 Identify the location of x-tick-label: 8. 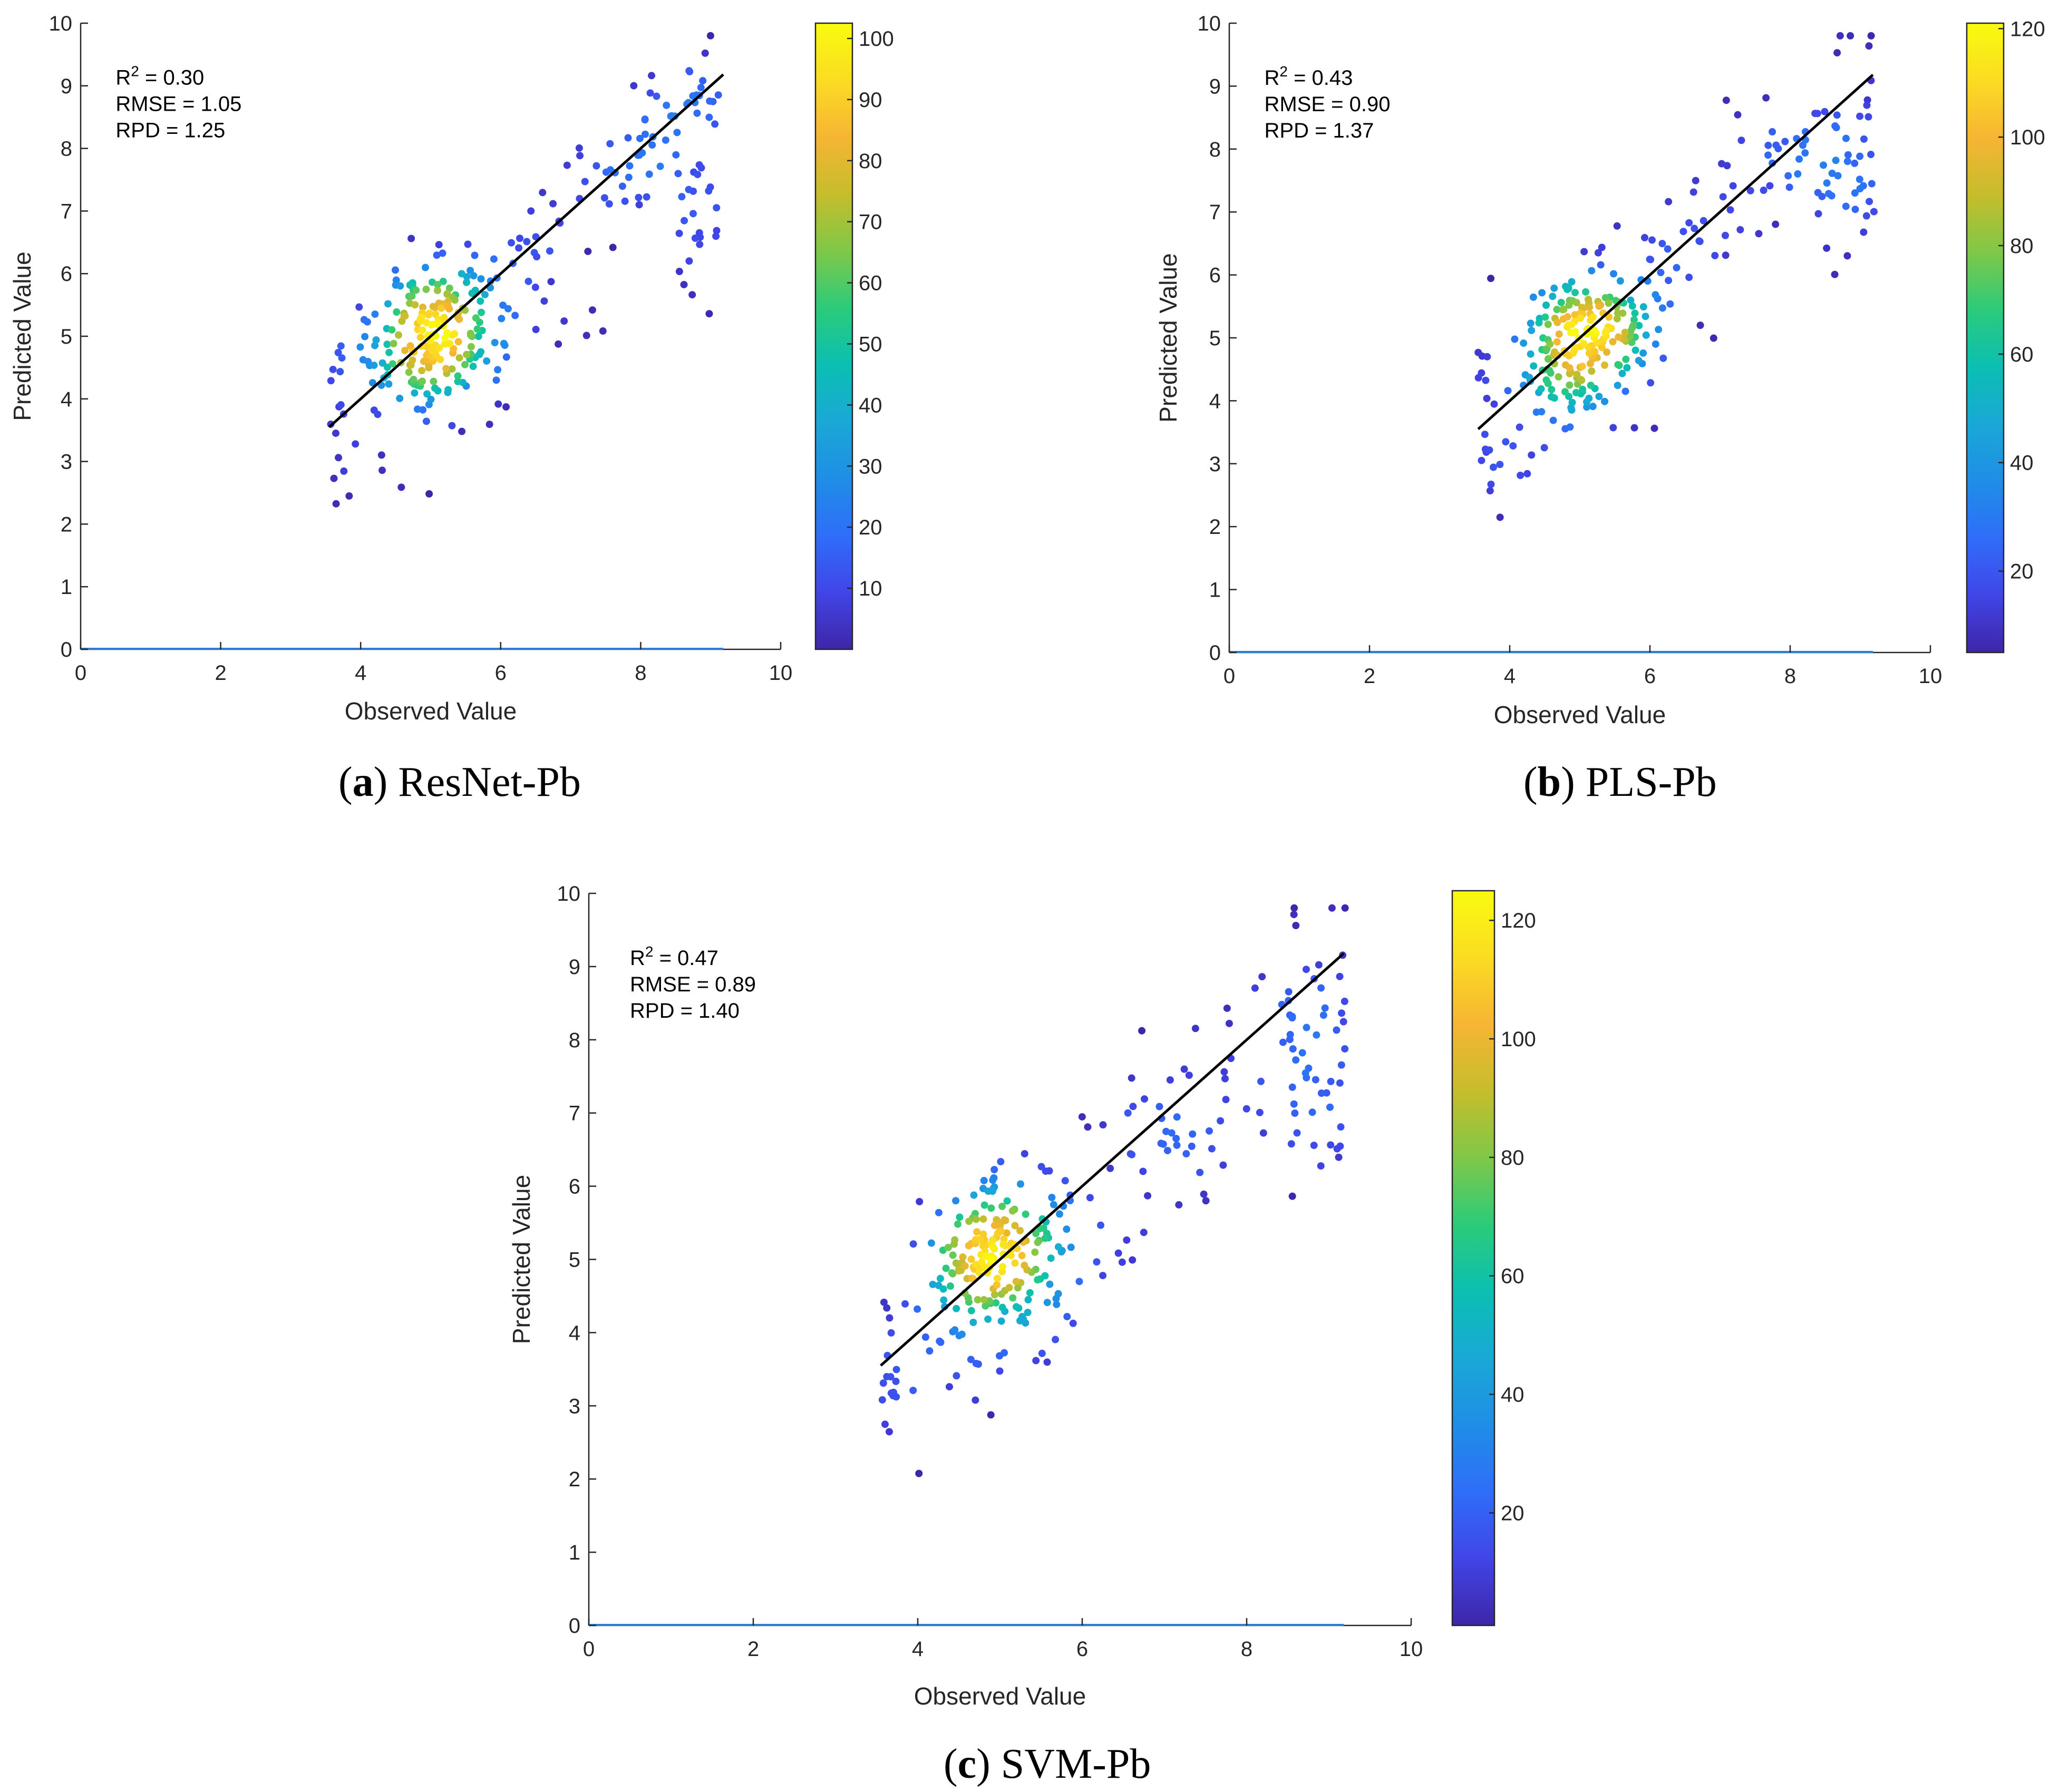
(640, 673).